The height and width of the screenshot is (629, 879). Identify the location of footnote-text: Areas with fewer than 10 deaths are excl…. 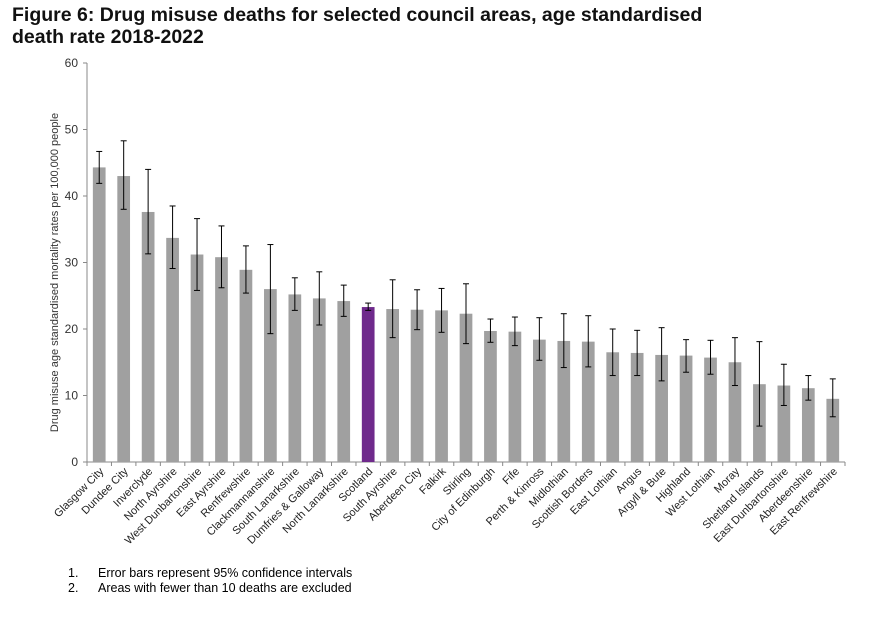
(225, 588).